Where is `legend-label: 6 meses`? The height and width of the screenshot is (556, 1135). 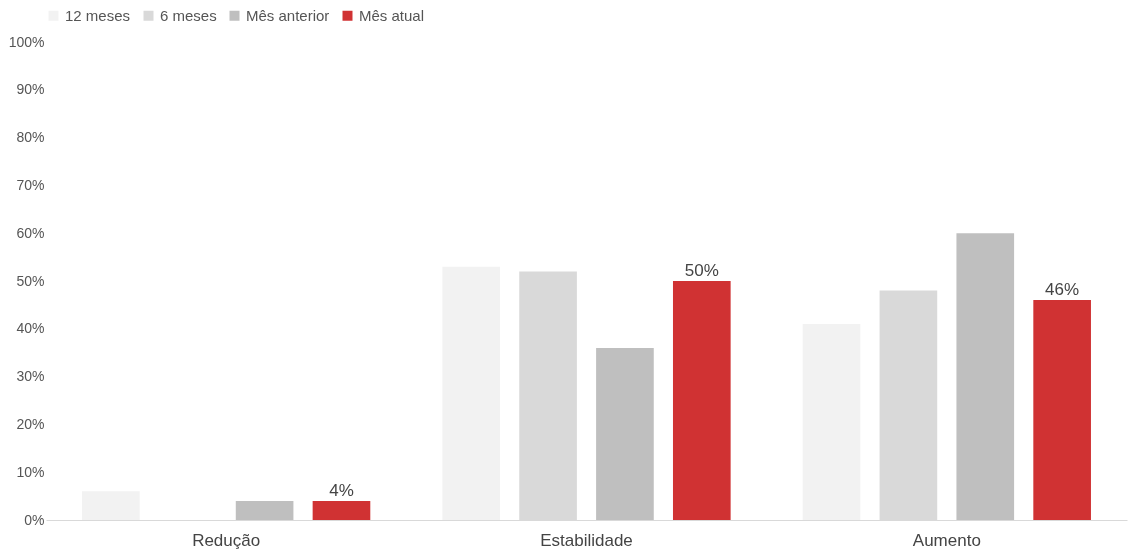
legend-label: 6 meses is located at coordinates (188, 15).